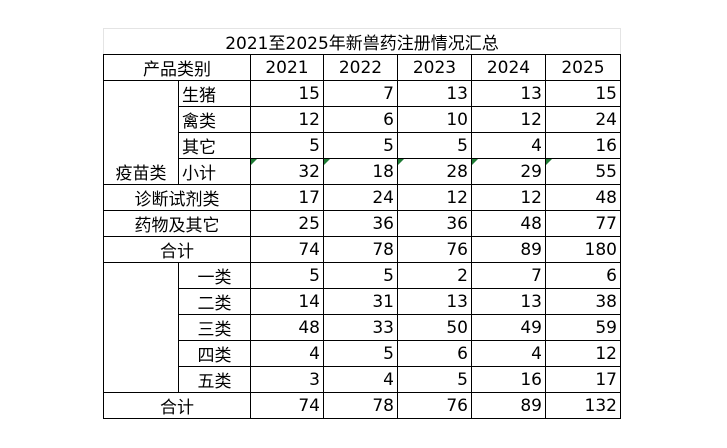  What do you see at coordinates (583, 67) in the screenshot?
I see `header-year-2025: 2025` at bounding box center [583, 67].